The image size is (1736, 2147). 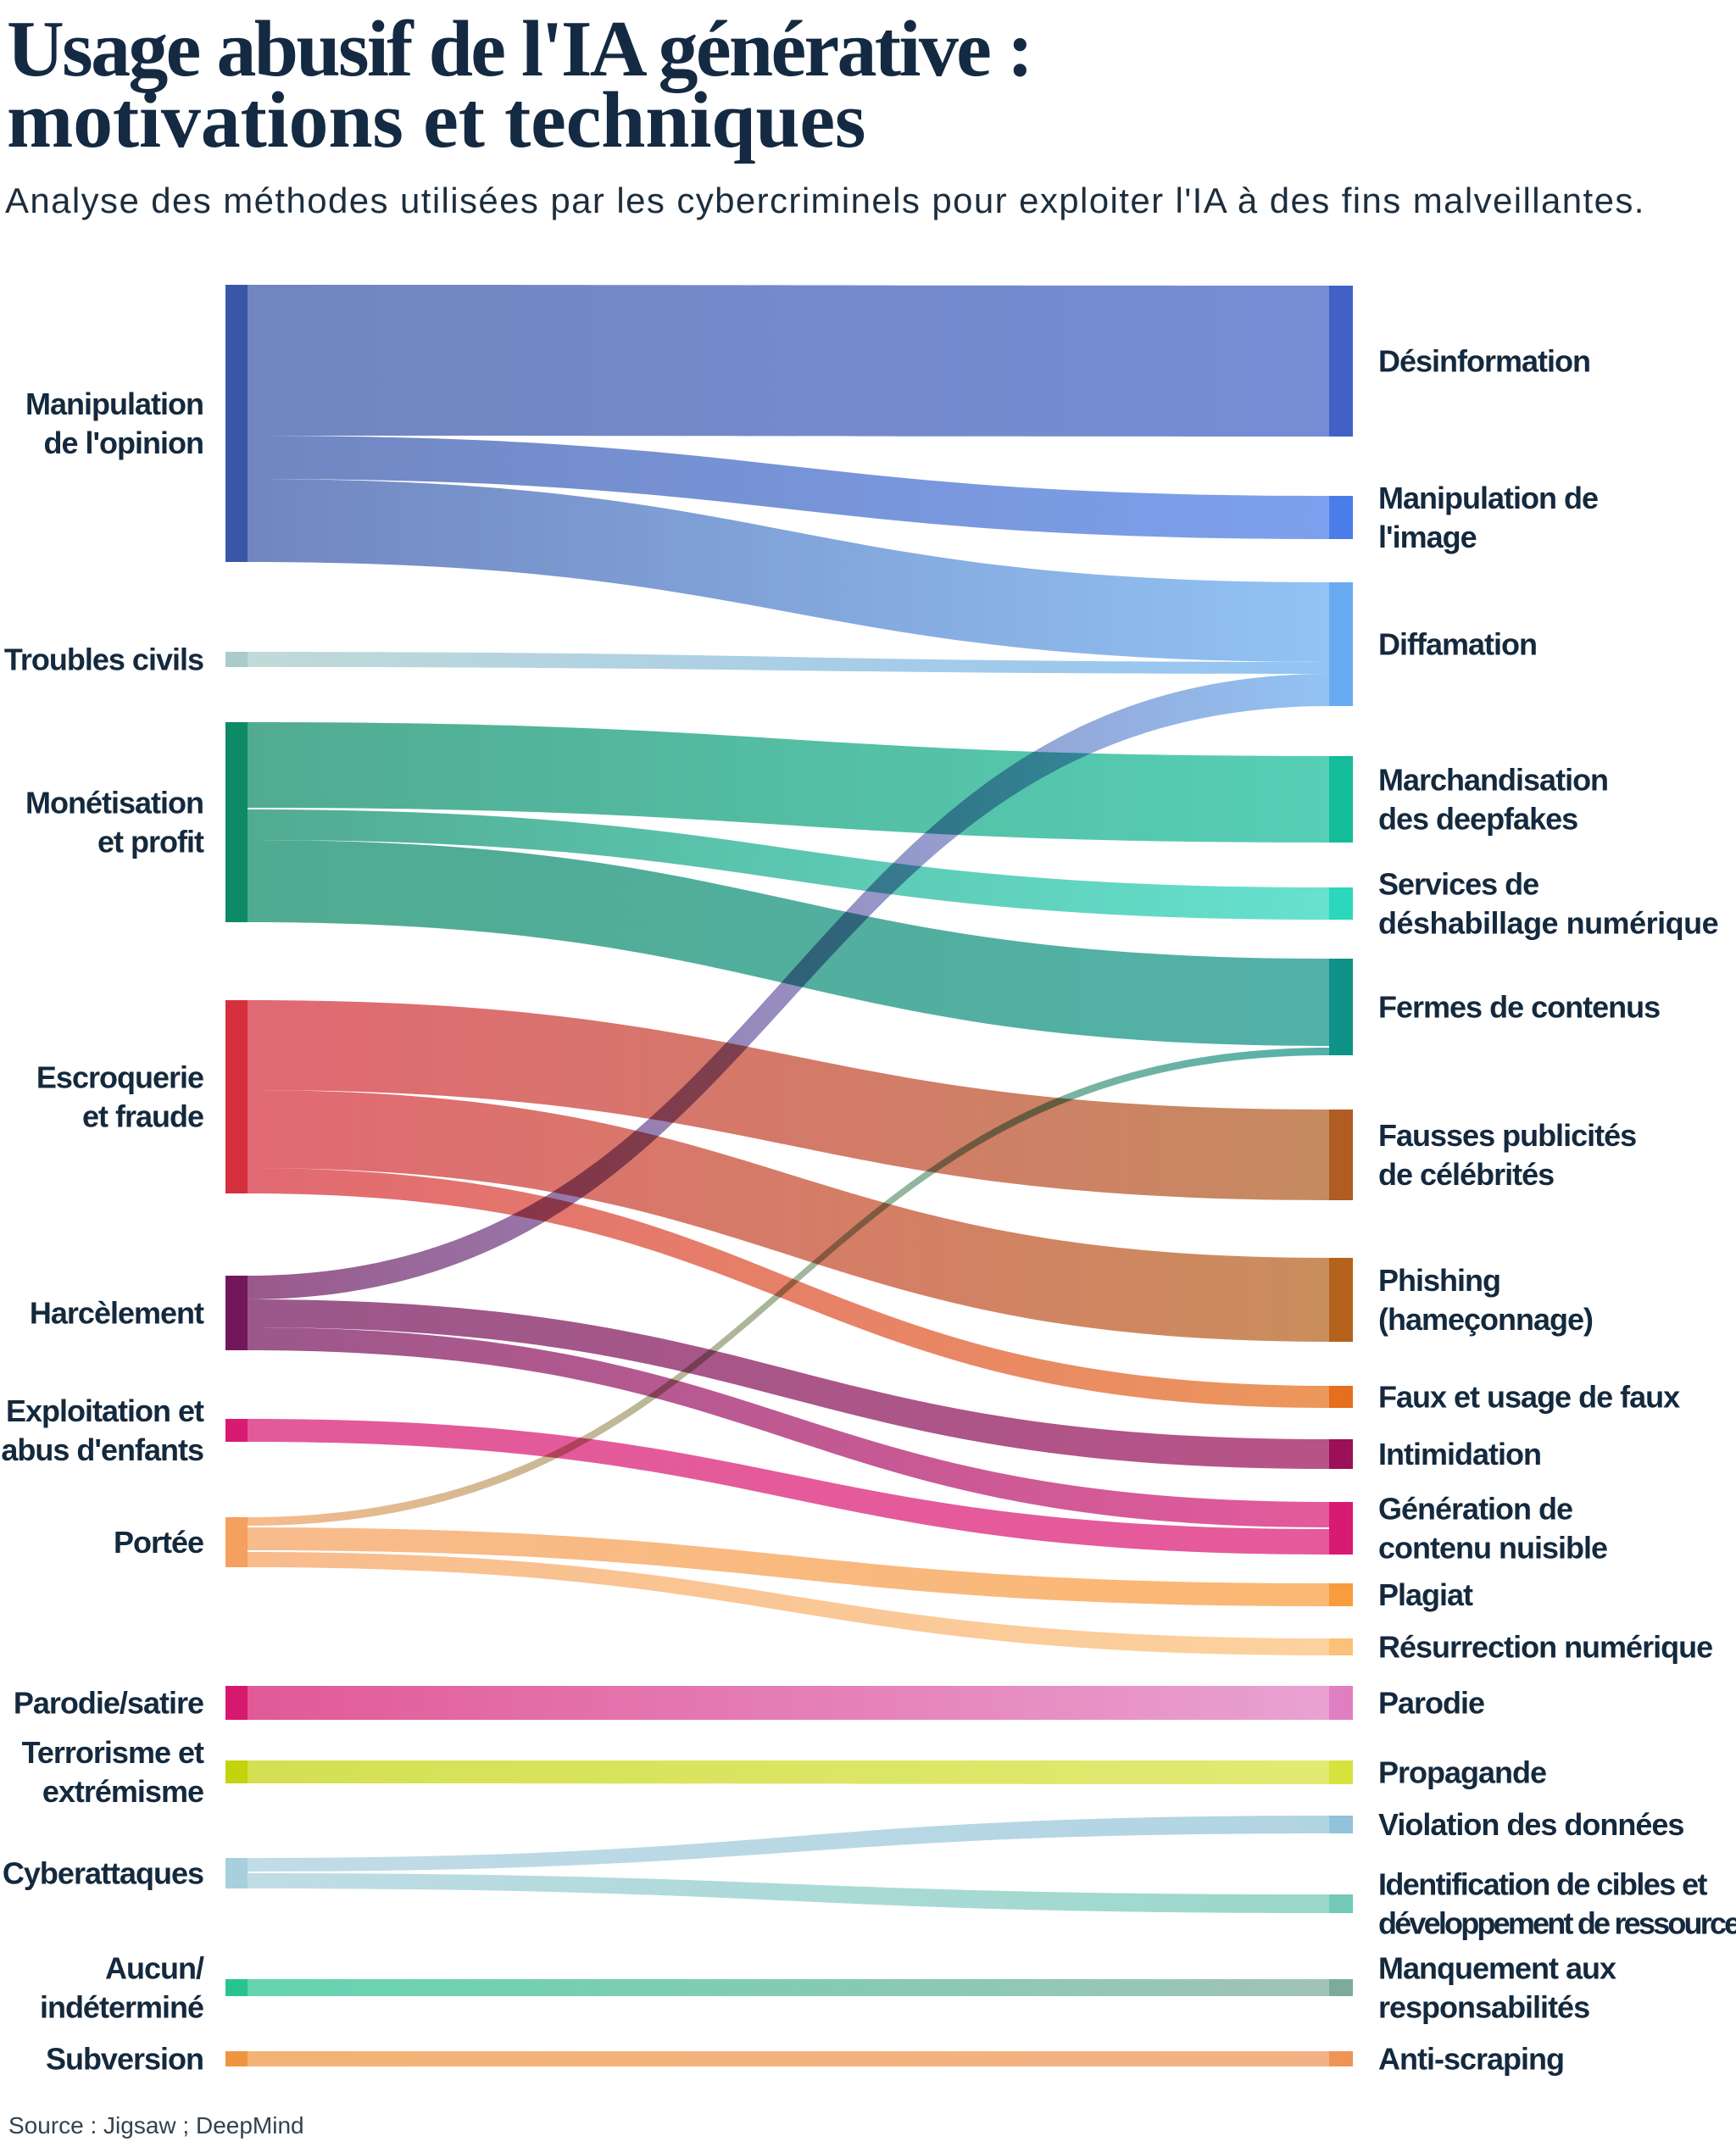 I want to click on svg-text: Manipulation de, so click(x=1488, y=498).